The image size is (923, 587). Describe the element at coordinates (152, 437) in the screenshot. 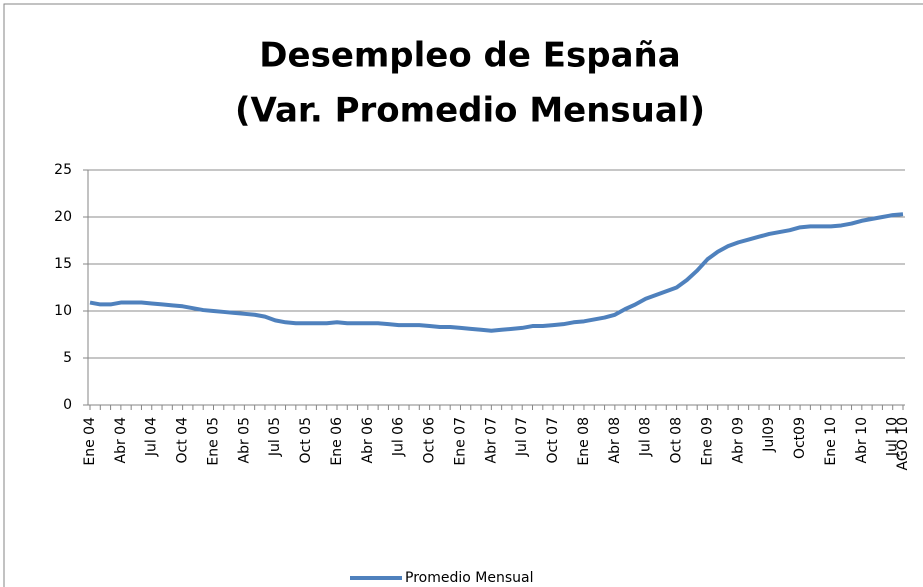

I see `x-tick-label: Jul 04` at that location.